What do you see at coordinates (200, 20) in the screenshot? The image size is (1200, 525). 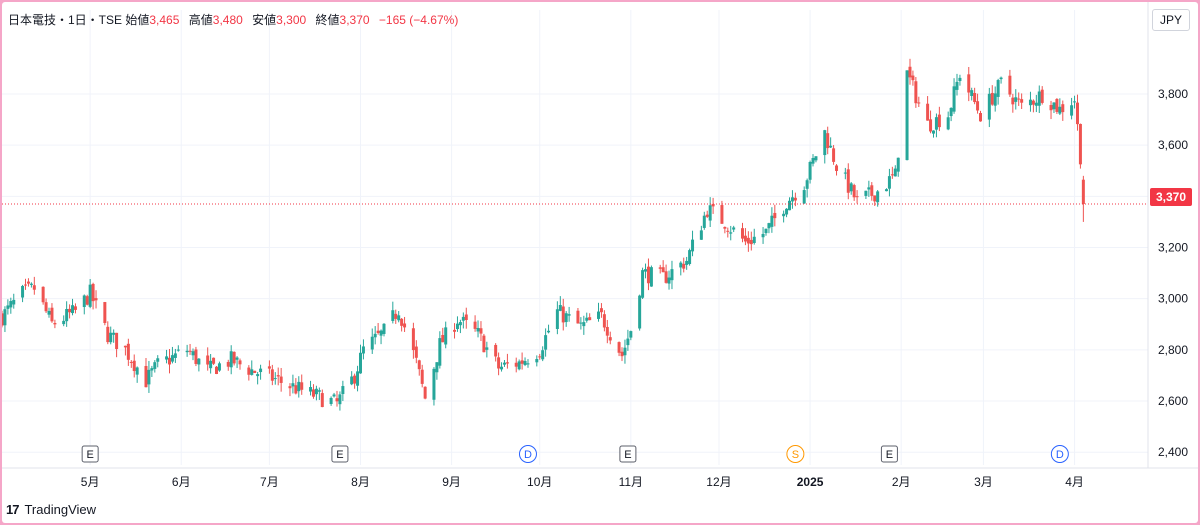 I see `high-label: 高値` at bounding box center [200, 20].